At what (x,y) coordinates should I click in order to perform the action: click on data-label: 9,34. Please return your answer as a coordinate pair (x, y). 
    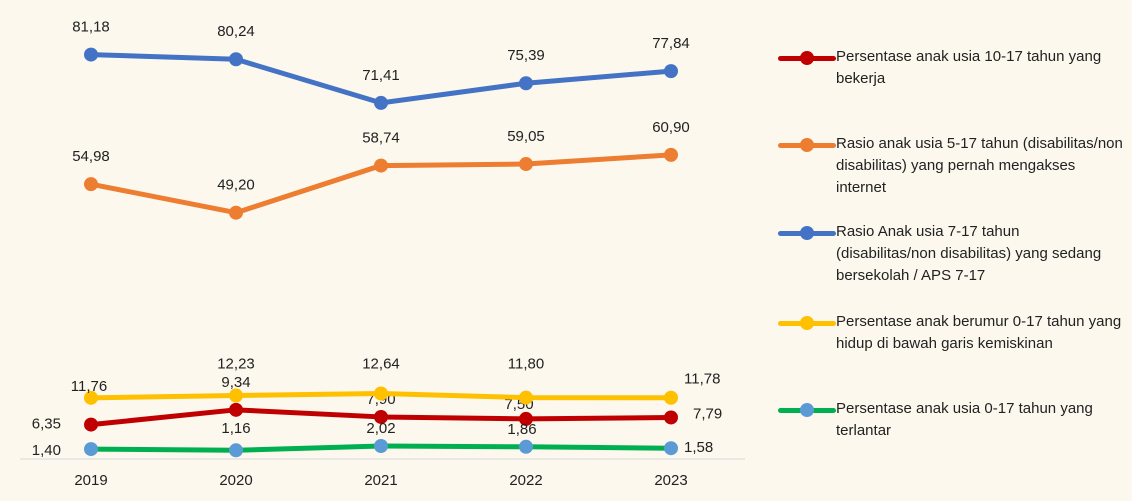
    Looking at the image, I should click on (235, 382).